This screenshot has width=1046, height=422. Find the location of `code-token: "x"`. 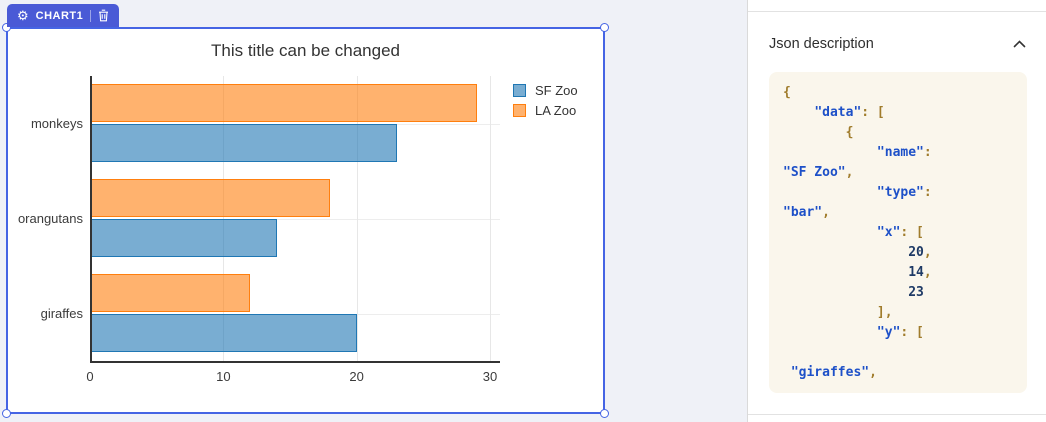

code-token: "x" is located at coordinates (888, 232).